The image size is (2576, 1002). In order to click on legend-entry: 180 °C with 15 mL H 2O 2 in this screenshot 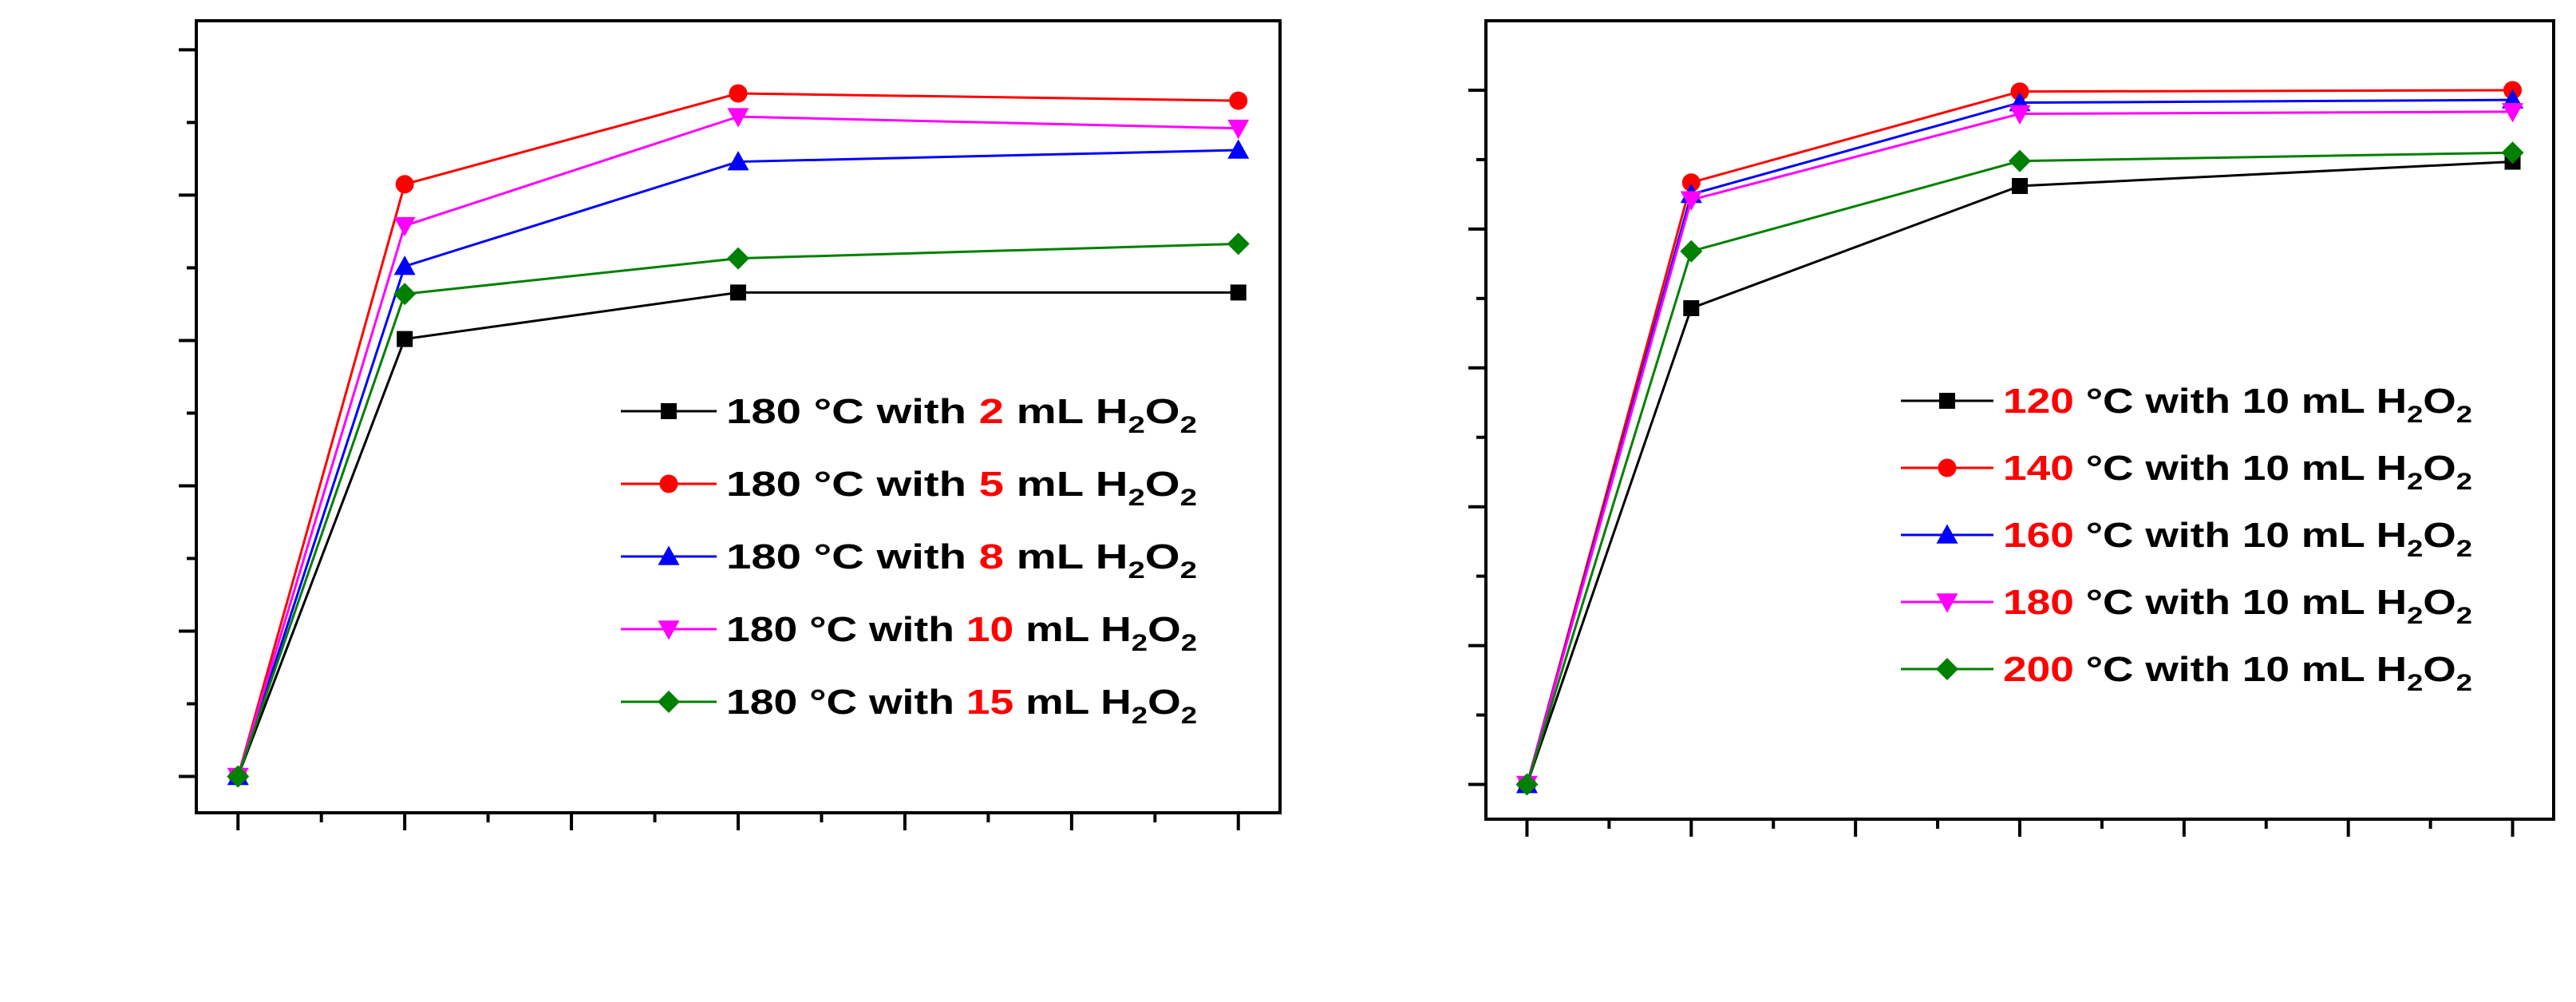, I will do `click(909, 706)`.